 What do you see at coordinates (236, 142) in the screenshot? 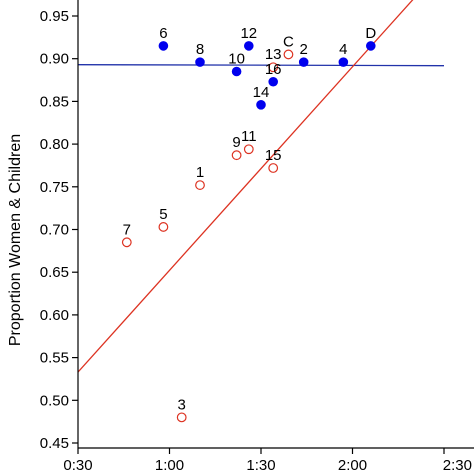
I see `point-label: 9` at bounding box center [236, 142].